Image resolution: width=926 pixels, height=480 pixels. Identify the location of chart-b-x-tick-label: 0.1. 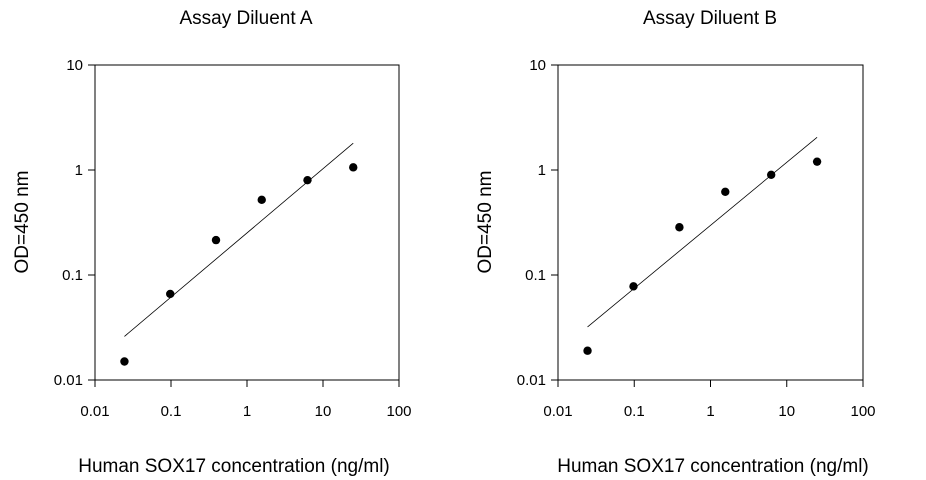
(634, 411).